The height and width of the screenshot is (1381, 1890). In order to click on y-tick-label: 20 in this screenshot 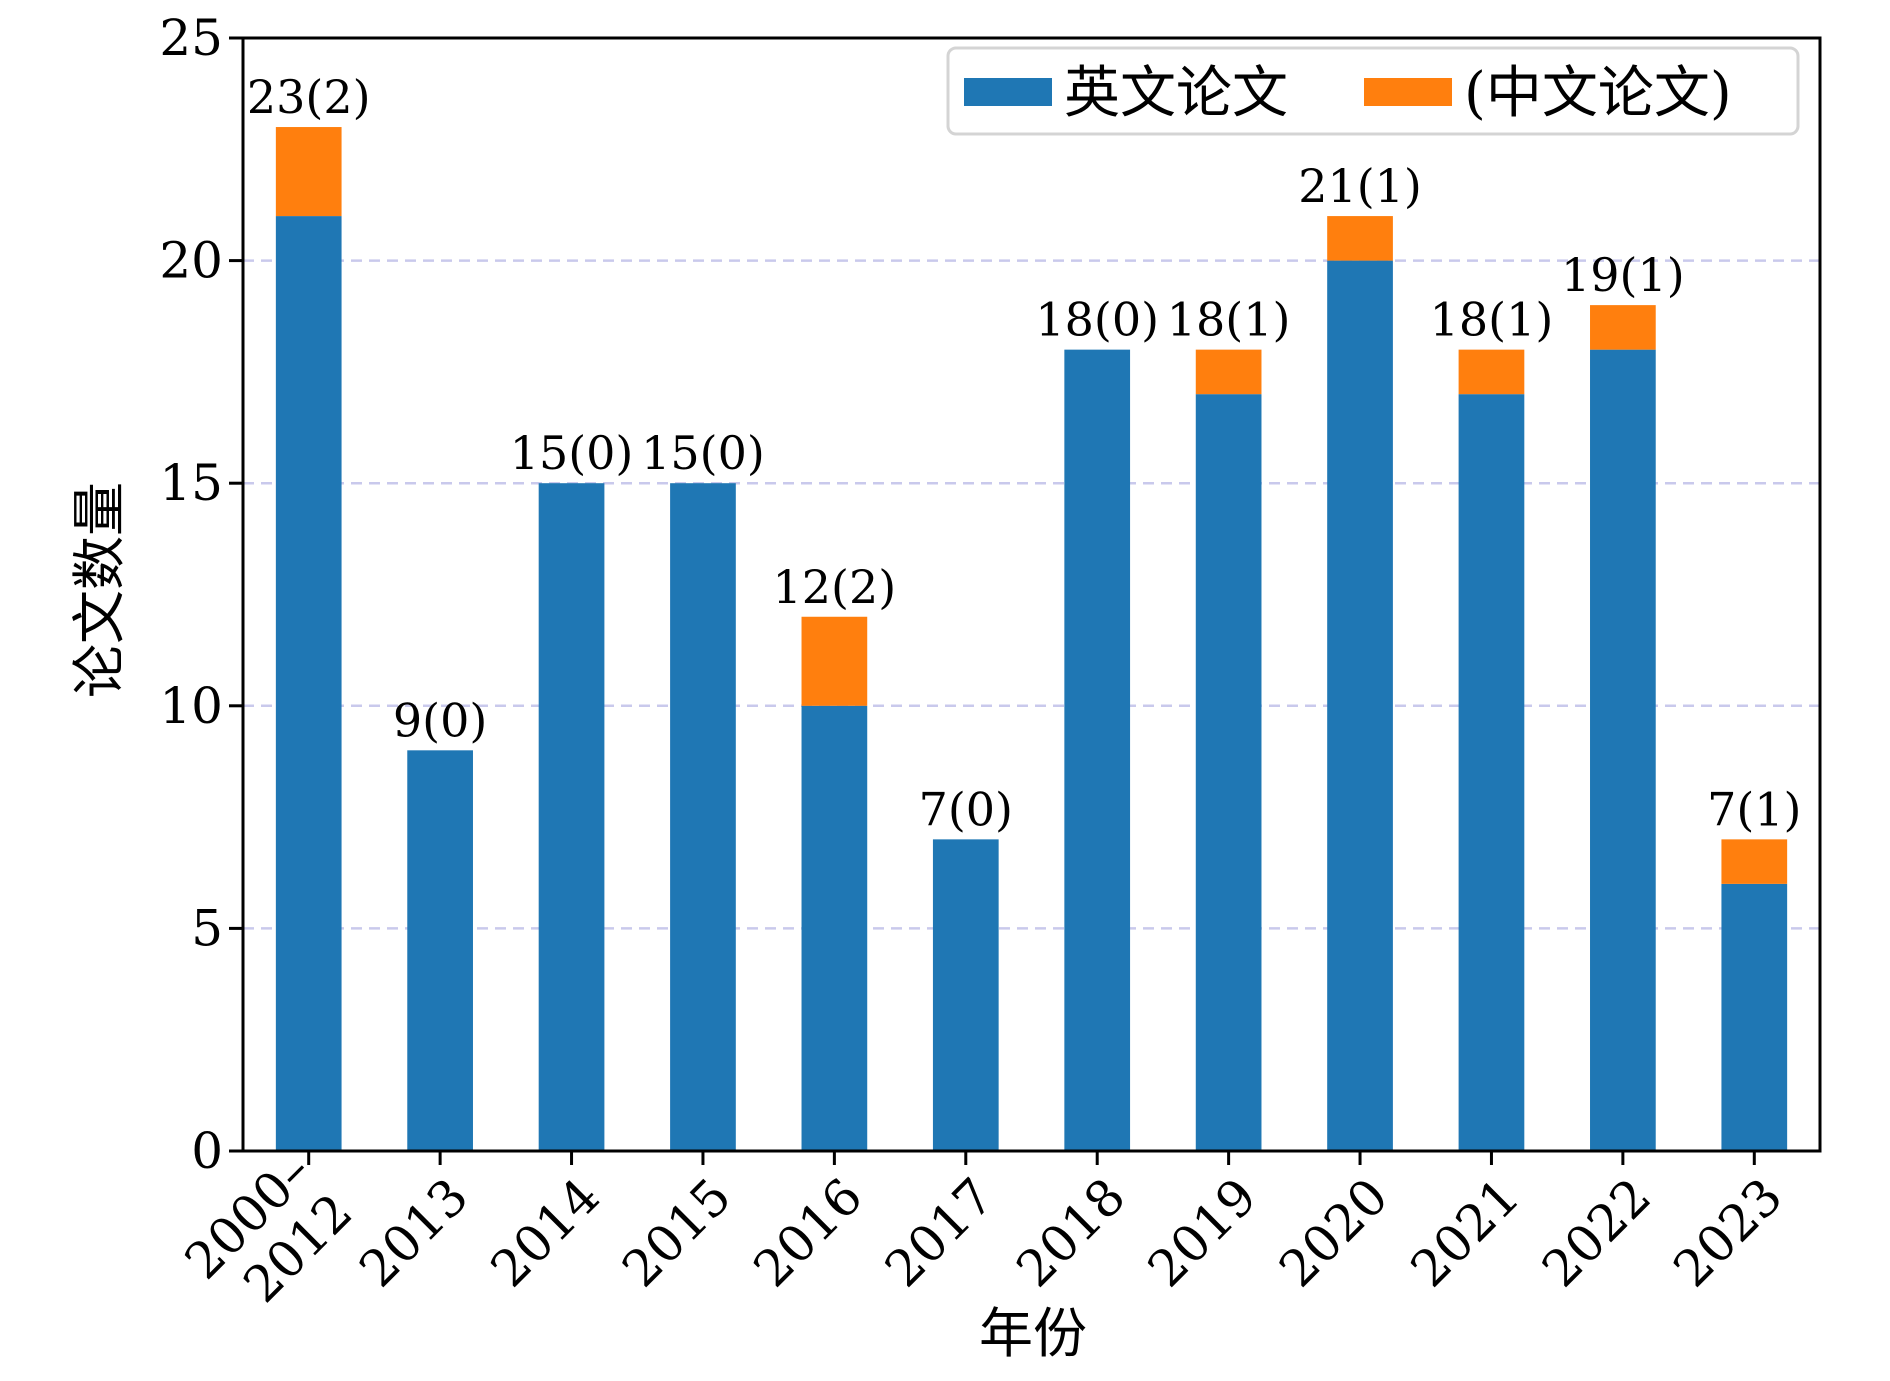, I will do `click(191, 261)`.